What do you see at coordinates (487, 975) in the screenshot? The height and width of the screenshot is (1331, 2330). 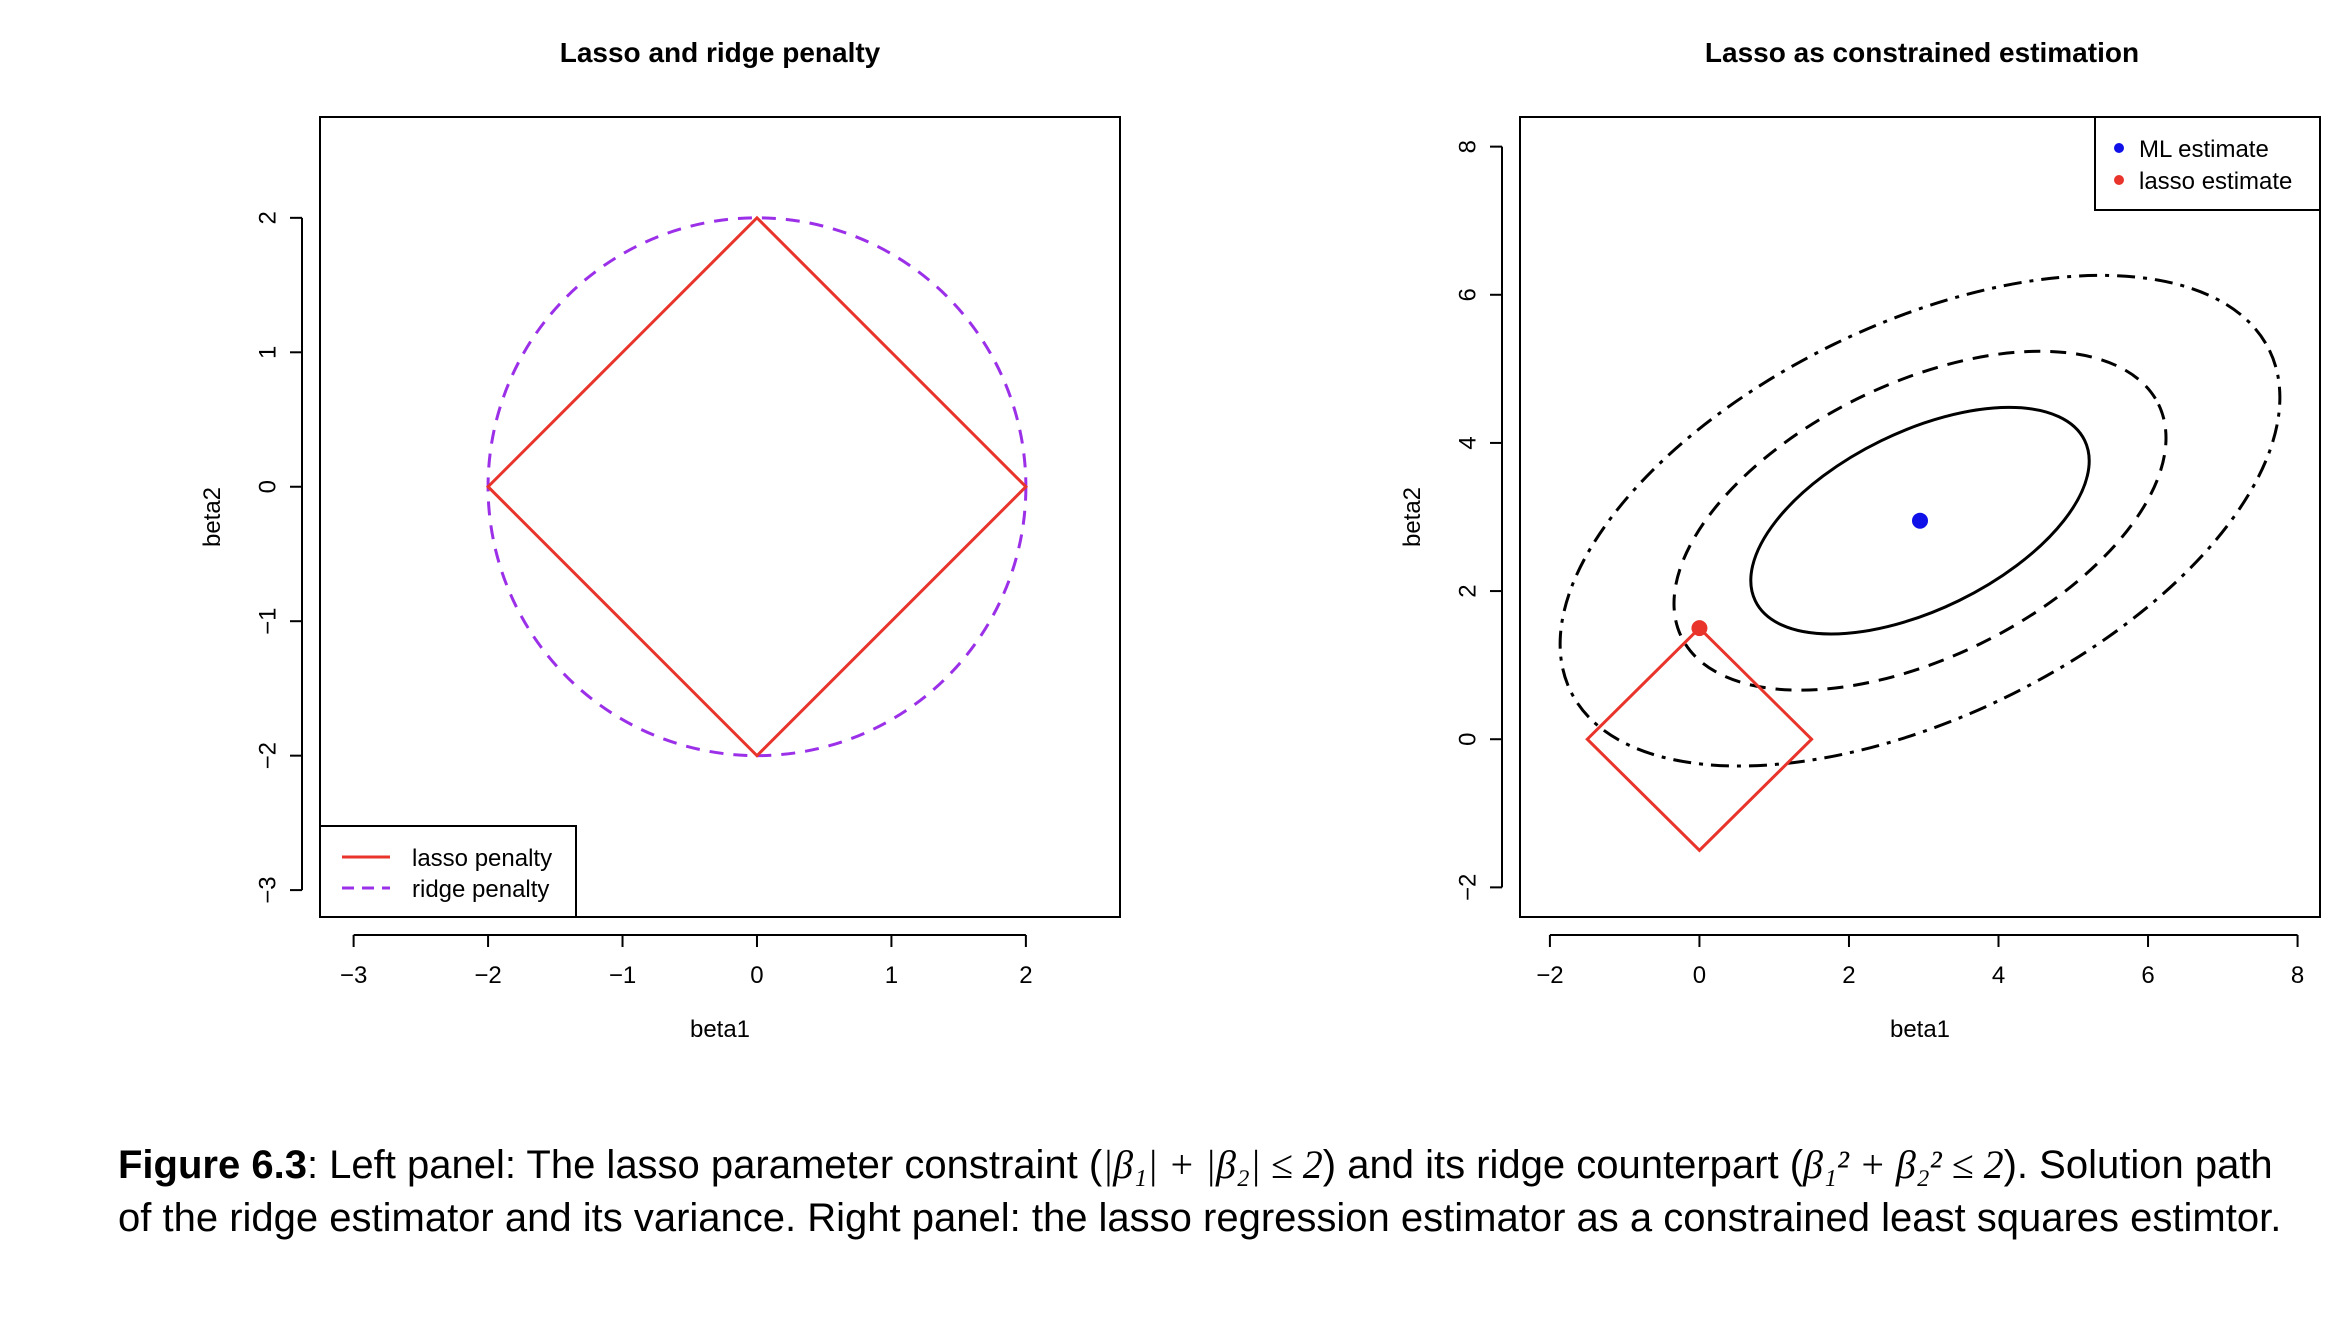 I see `left-xtick-label-1: −2` at bounding box center [487, 975].